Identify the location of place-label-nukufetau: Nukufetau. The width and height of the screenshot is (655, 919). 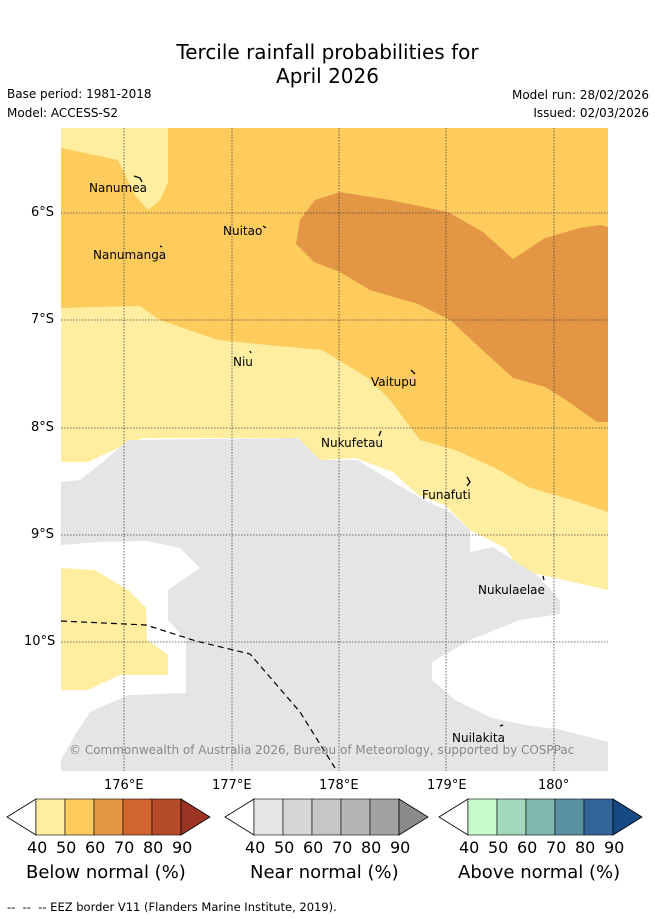
(352, 443).